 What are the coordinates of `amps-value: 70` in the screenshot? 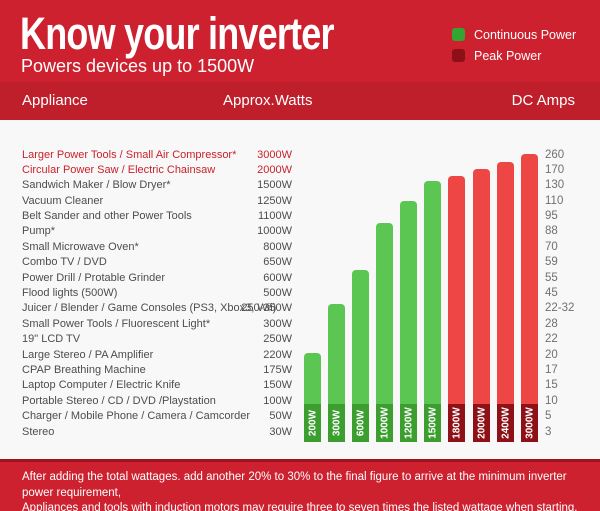 It's located at (551, 246).